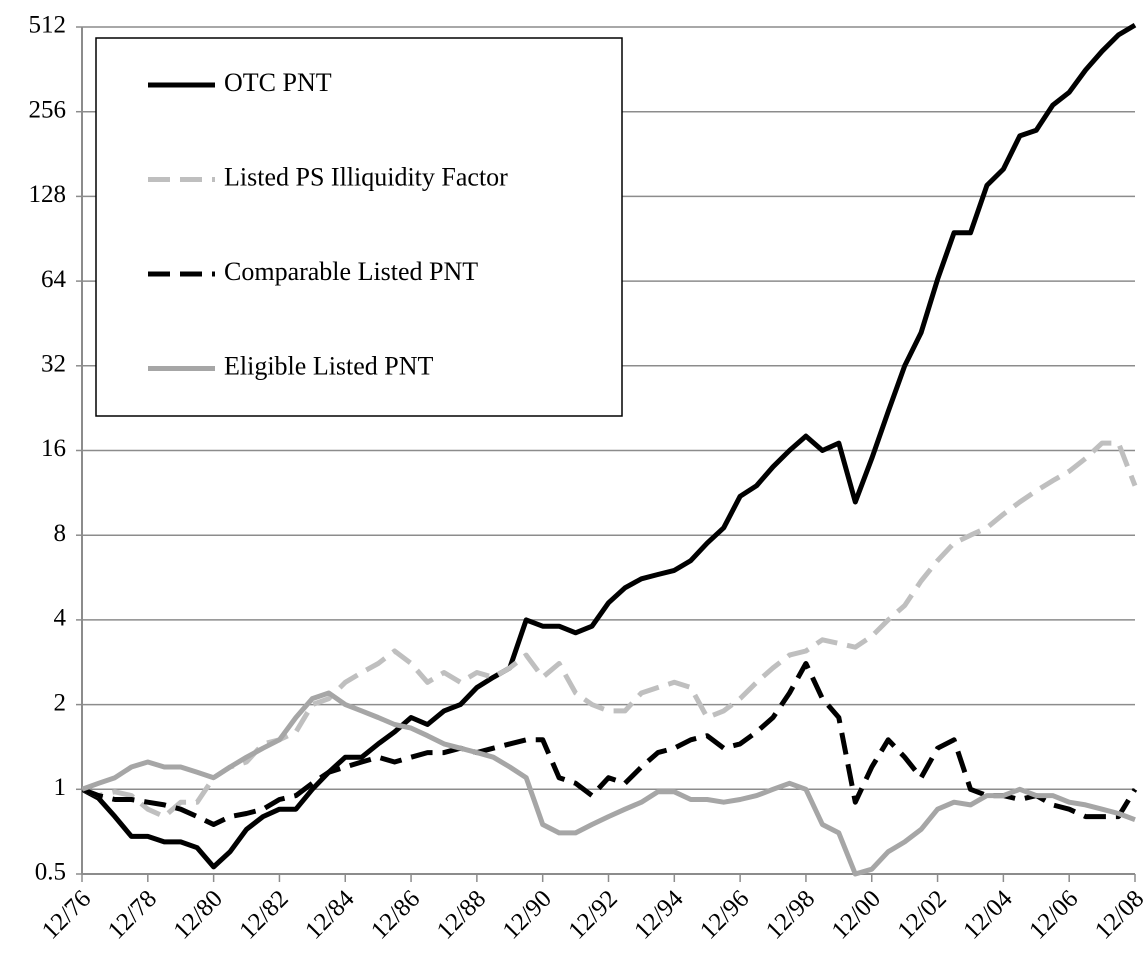 Image resolution: width=1143 pixels, height=975 pixels. Describe the element at coordinates (48, 194) in the screenshot. I see `y-tick-label: 128` at that location.